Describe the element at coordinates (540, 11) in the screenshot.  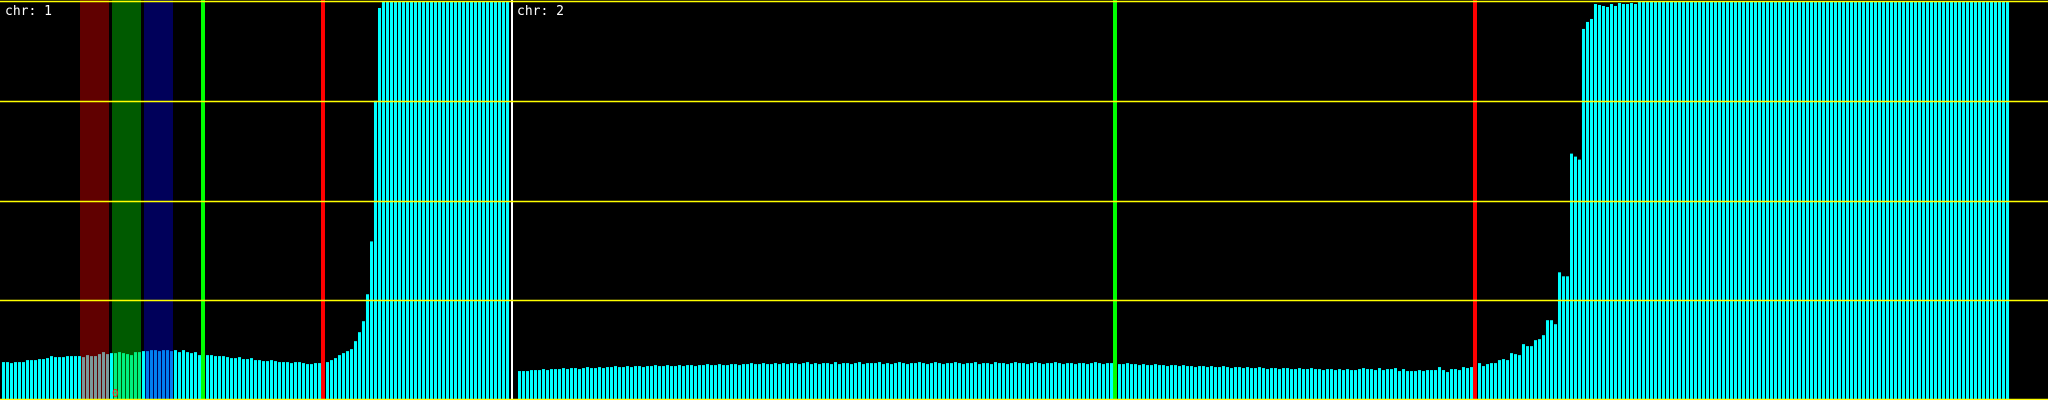
I see `panel-label-chr2: chr: 2` at that location.